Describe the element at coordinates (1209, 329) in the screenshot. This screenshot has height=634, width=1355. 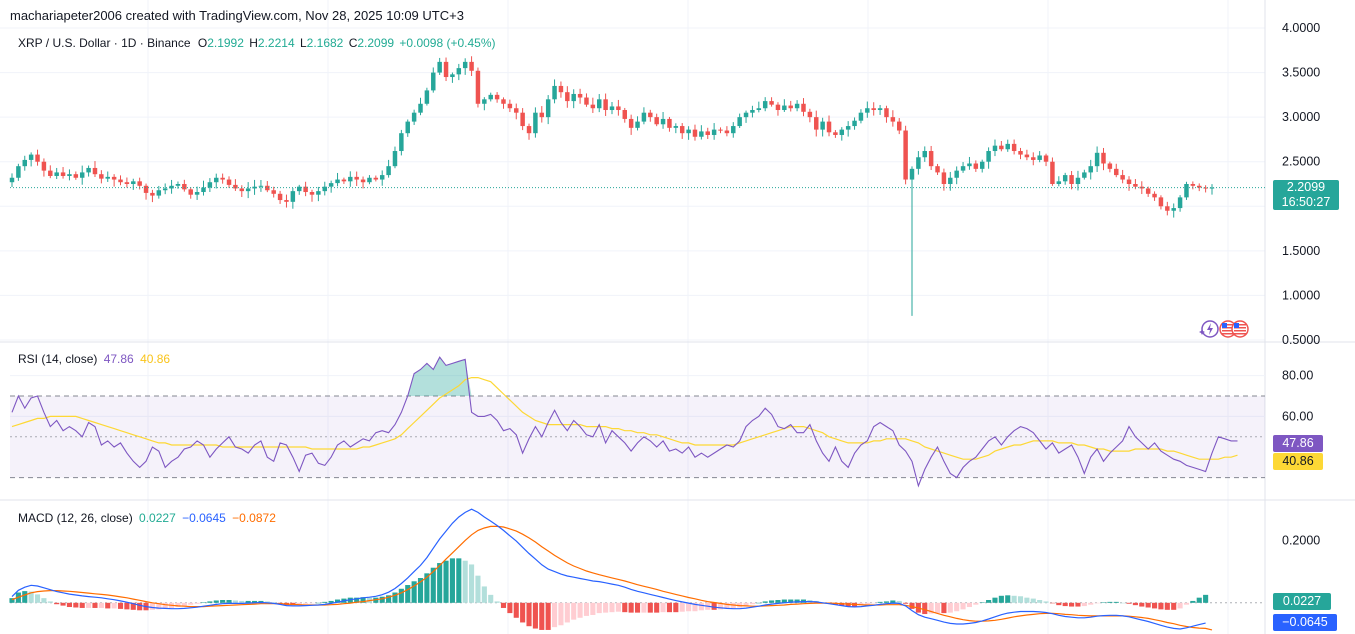
I see `lightning-icon` at that location.